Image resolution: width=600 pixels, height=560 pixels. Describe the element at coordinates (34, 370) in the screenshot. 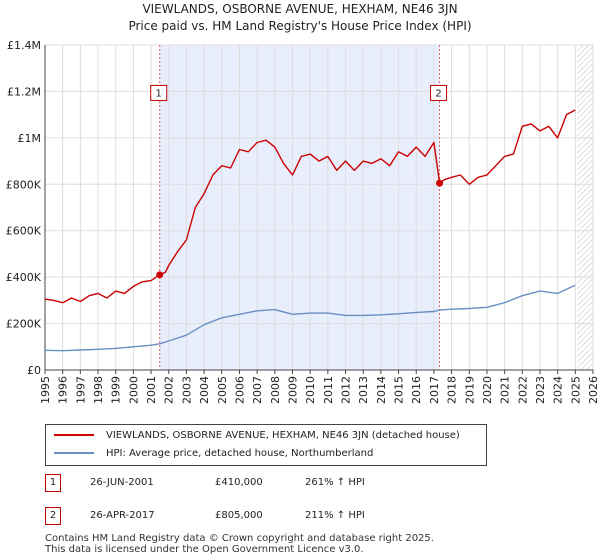

I see `y-tick-label: £0` at that location.